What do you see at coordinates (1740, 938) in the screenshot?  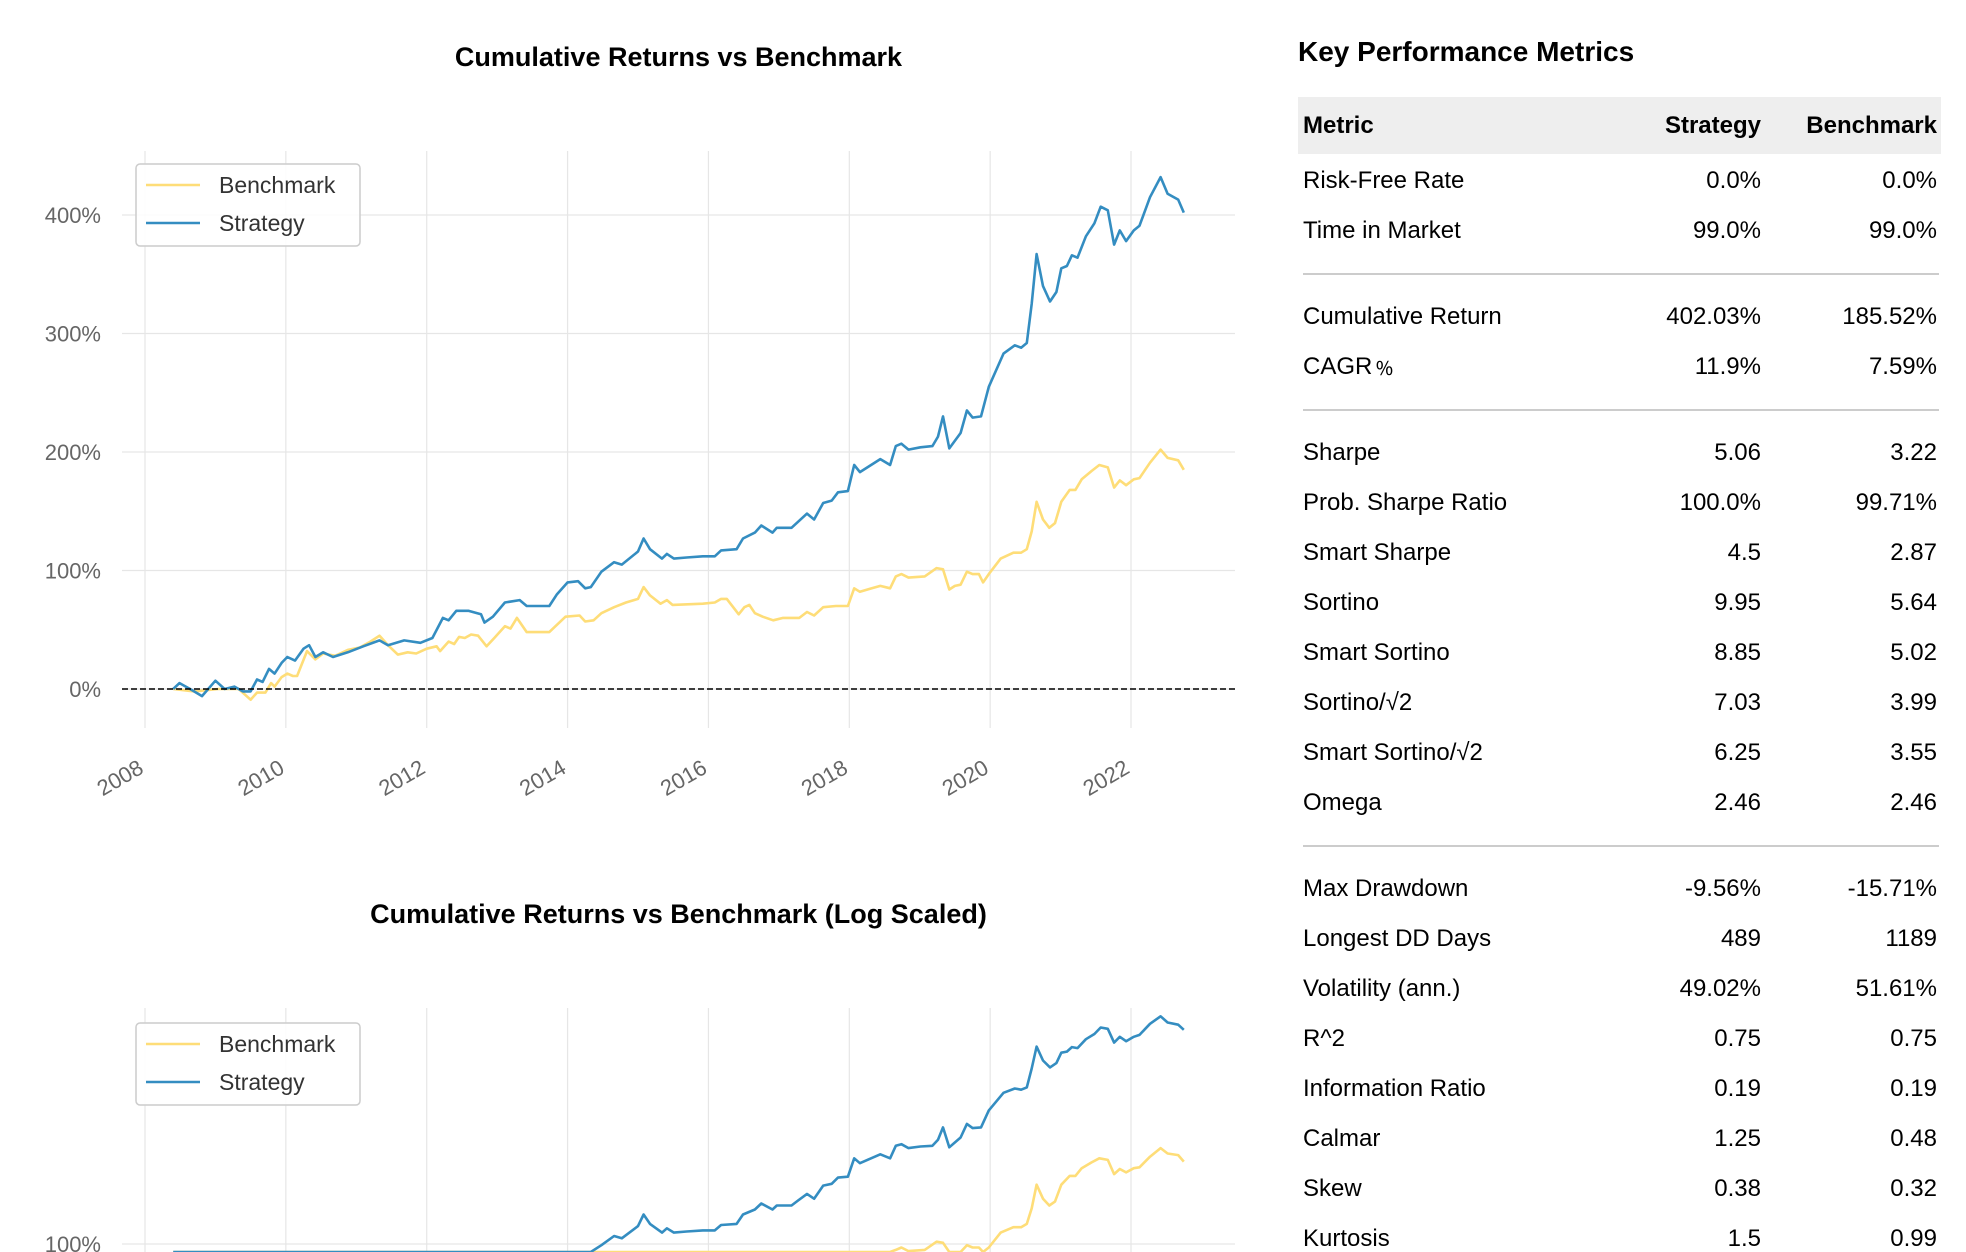 I see `strategy-value: 489` at bounding box center [1740, 938].